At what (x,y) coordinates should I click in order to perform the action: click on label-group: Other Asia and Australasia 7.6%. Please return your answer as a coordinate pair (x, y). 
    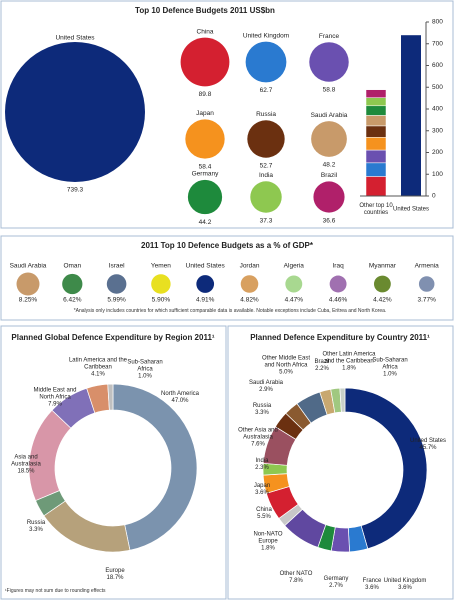
    Looking at the image, I should click on (258, 438).